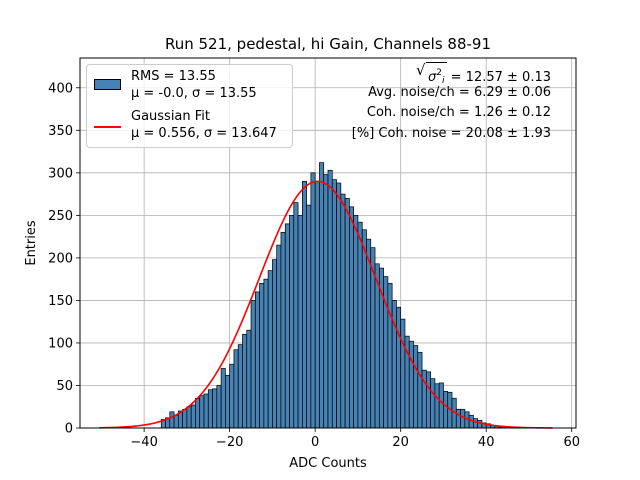 This screenshot has width=640, height=480. Describe the element at coordinates (459, 92) in the screenshot. I see `avg-noise-annotation: Avg. noise/ch = 6.29 ± 0.06` at that location.